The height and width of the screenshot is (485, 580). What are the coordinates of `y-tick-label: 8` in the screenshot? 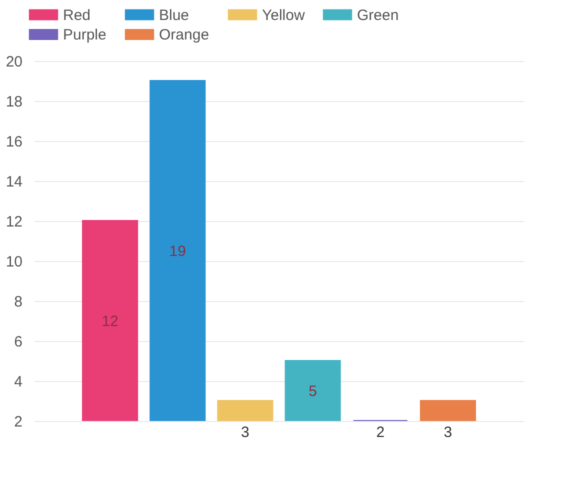 It's located at (18, 302).